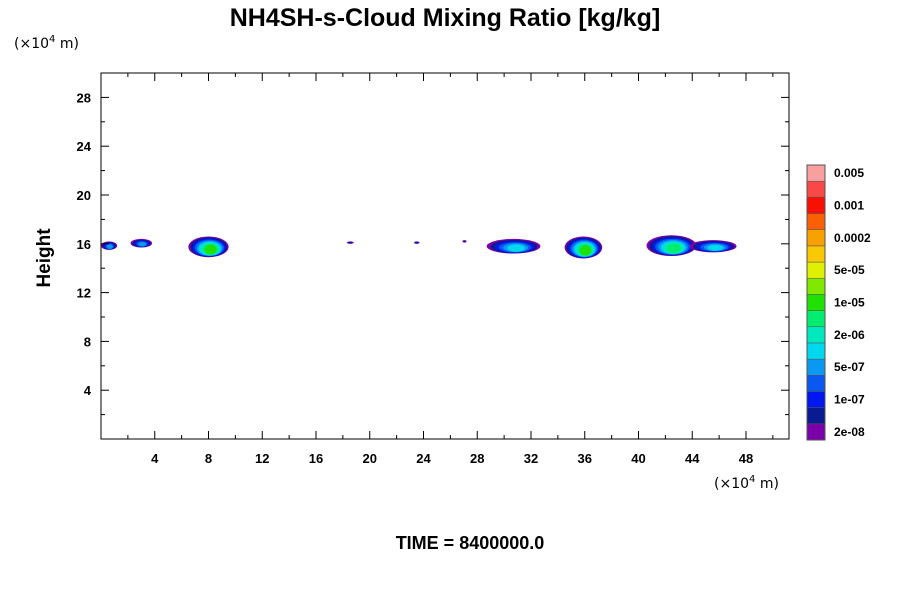  I want to click on x-tick-label-2: 12, so click(262, 458).